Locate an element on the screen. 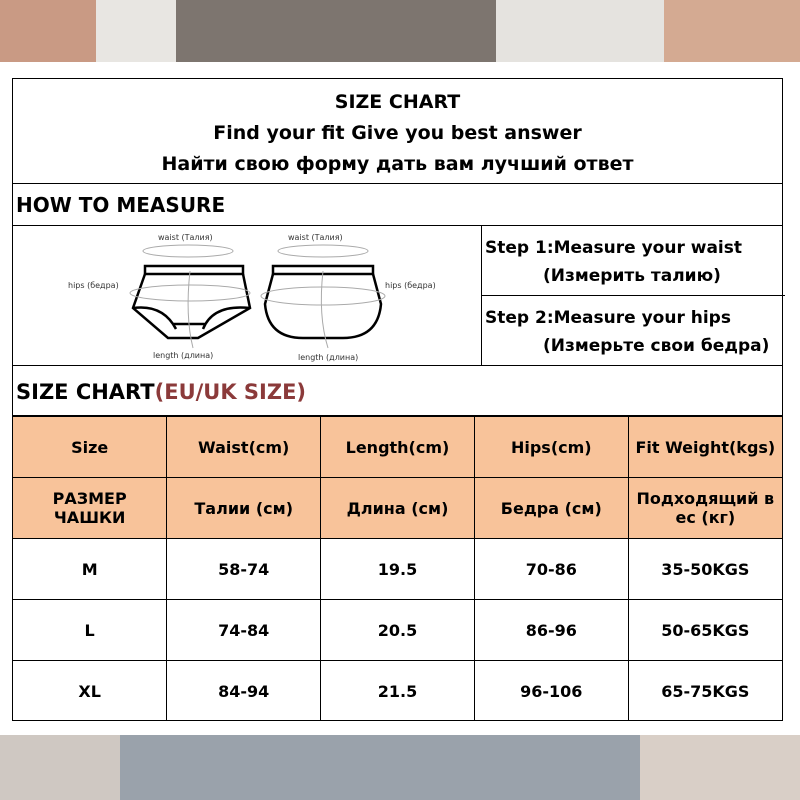 The height and width of the screenshot is (800, 800). table-cell: 84-94 is located at coordinates (244, 690).